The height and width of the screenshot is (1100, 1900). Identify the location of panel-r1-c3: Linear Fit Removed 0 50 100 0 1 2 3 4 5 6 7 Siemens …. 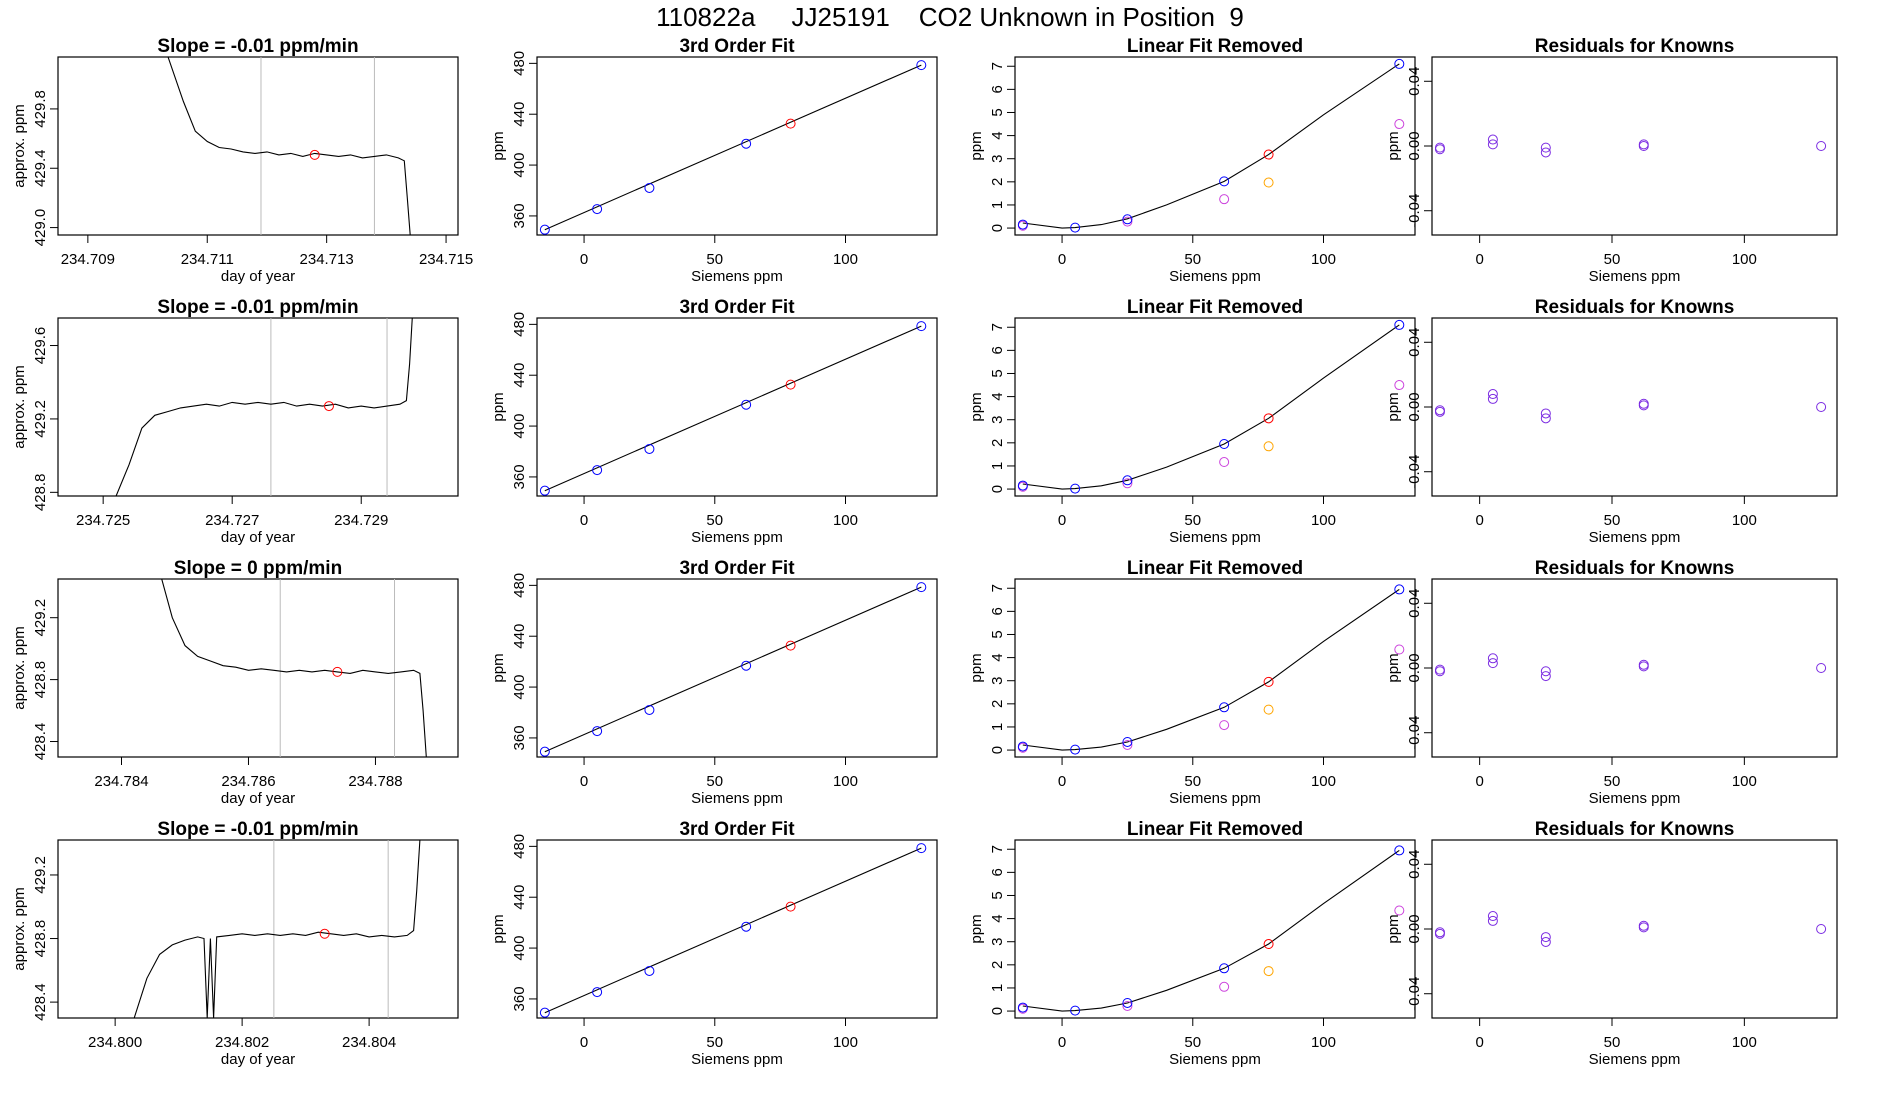
(1192, 160).